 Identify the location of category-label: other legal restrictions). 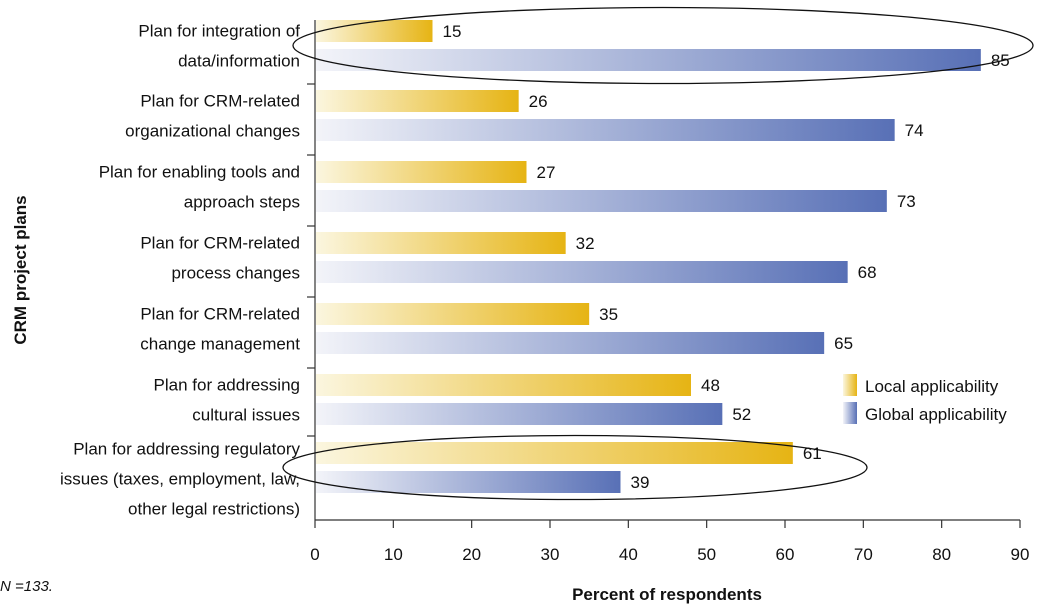
(214, 509).